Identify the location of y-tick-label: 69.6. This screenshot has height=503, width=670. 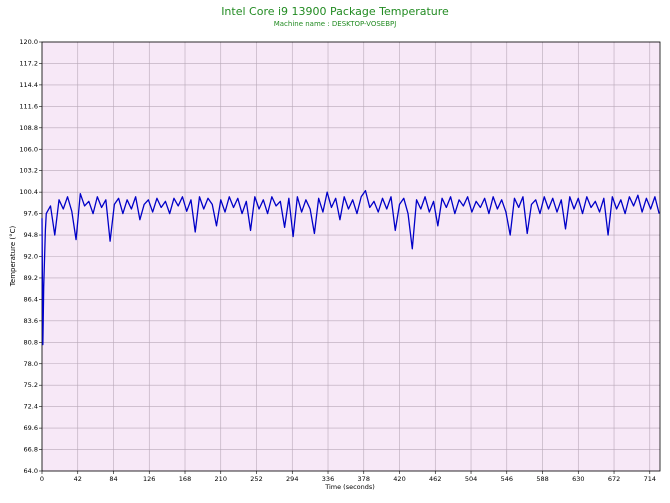
(31, 428).